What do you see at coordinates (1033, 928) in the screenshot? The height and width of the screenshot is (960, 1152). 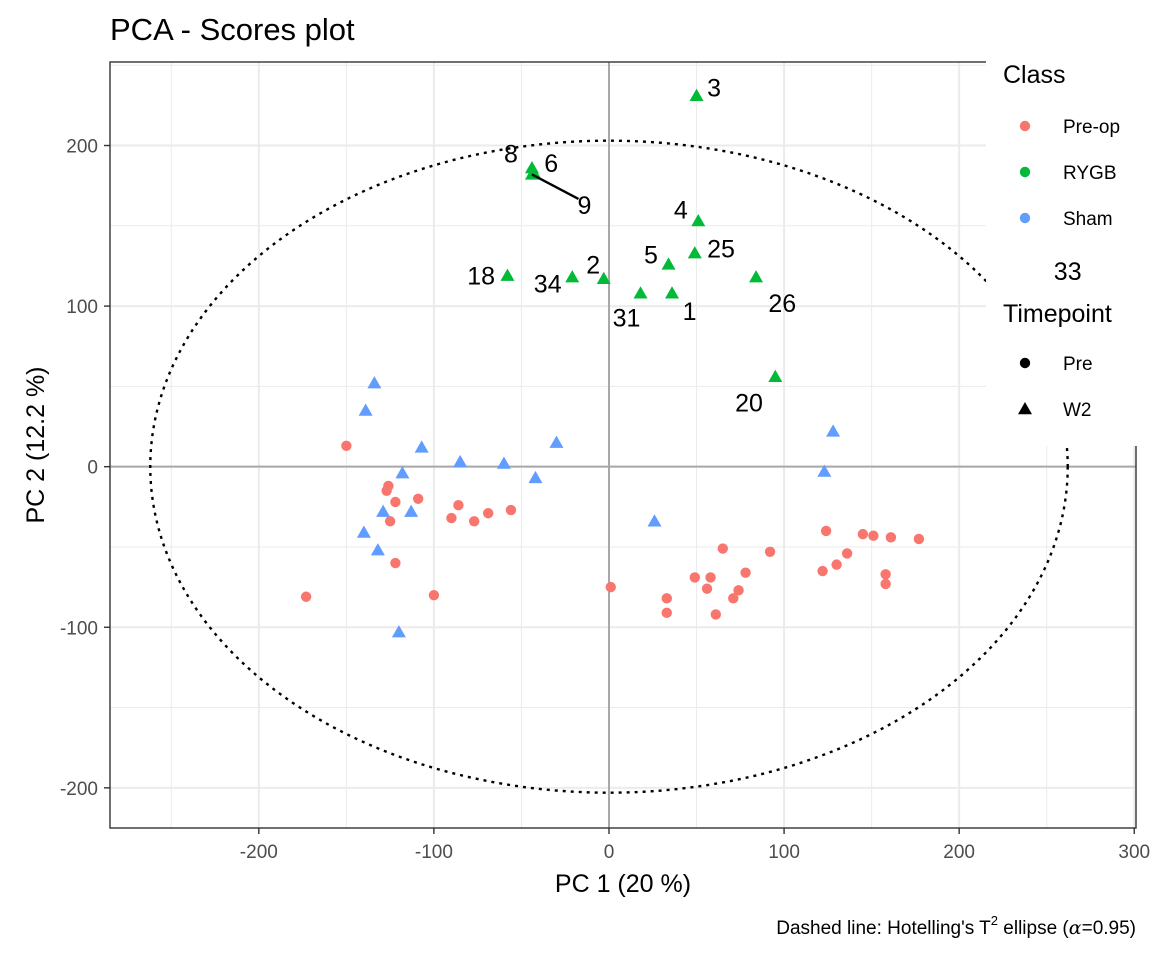 I see `caption-middle: ellipse (` at bounding box center [1033, 928].